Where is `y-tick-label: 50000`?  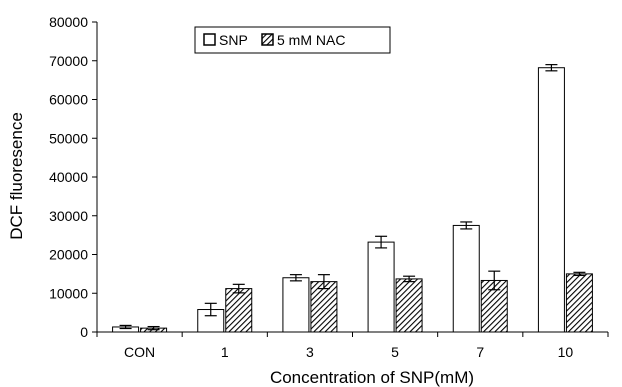
y-tick-label: 50000 is located at coordinates (68, 138).